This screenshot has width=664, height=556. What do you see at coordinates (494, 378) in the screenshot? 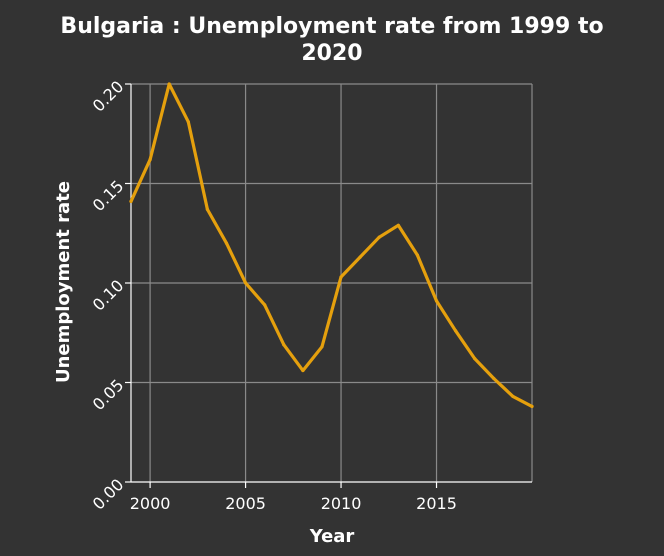
I see `data-point-2018` at bounding box center [494, 378].